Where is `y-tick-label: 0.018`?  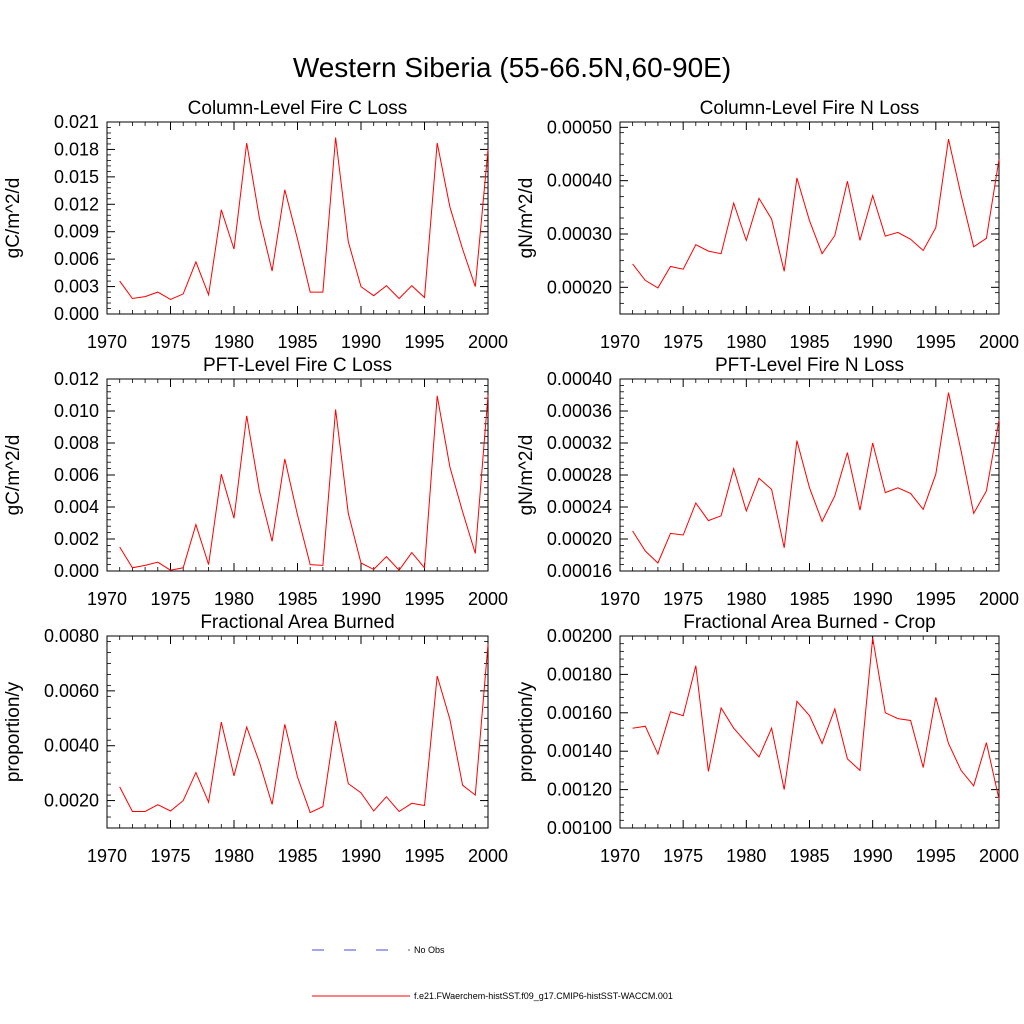 y-tick-label: 0.018 is located at coordinates (76, 149).